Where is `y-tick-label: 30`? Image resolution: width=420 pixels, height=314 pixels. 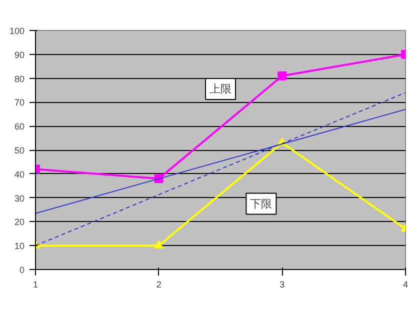 y-tick-label: 30 is located at coordinates (19, 198).